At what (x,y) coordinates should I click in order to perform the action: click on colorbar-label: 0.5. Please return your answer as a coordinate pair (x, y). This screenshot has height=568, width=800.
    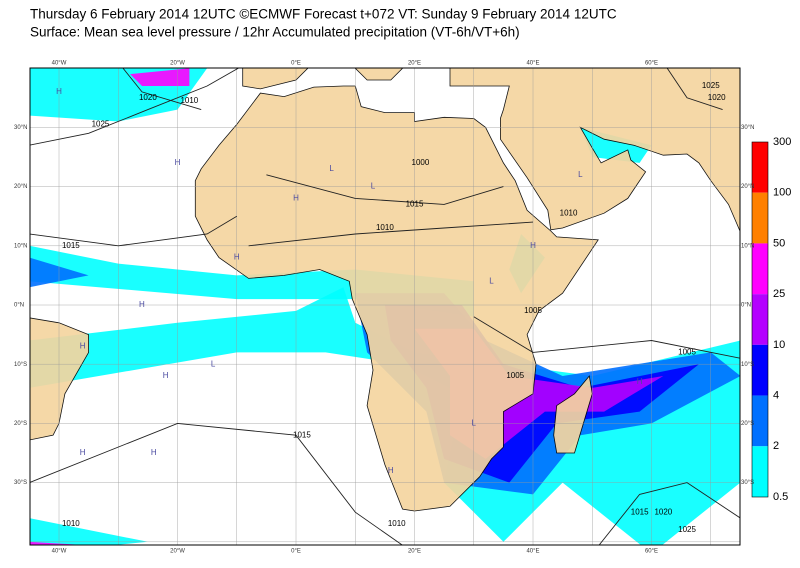
    Looking at the image, I should click on (780, 497).